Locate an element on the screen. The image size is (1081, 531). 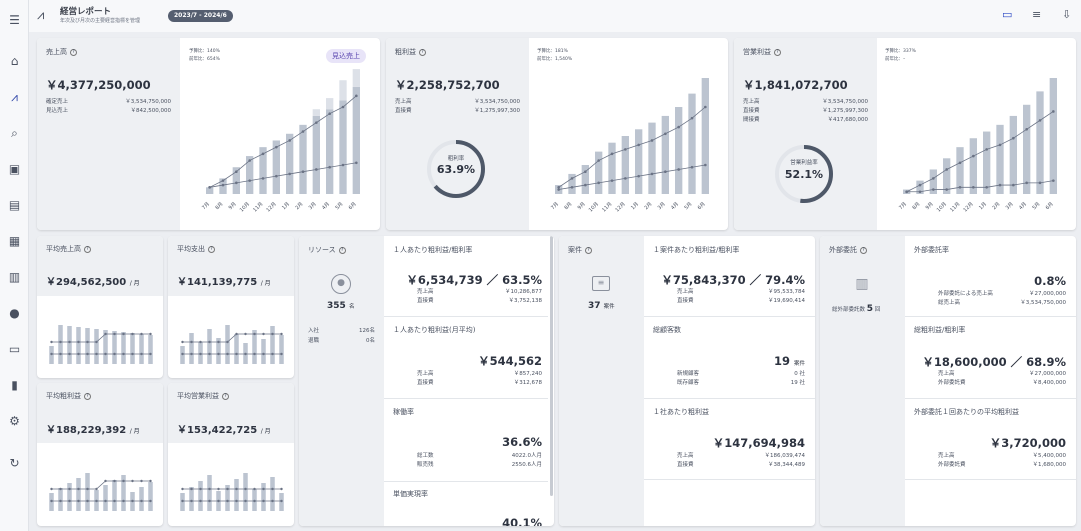
x-tick-label: 11月 is located at coordinates (607, 207).